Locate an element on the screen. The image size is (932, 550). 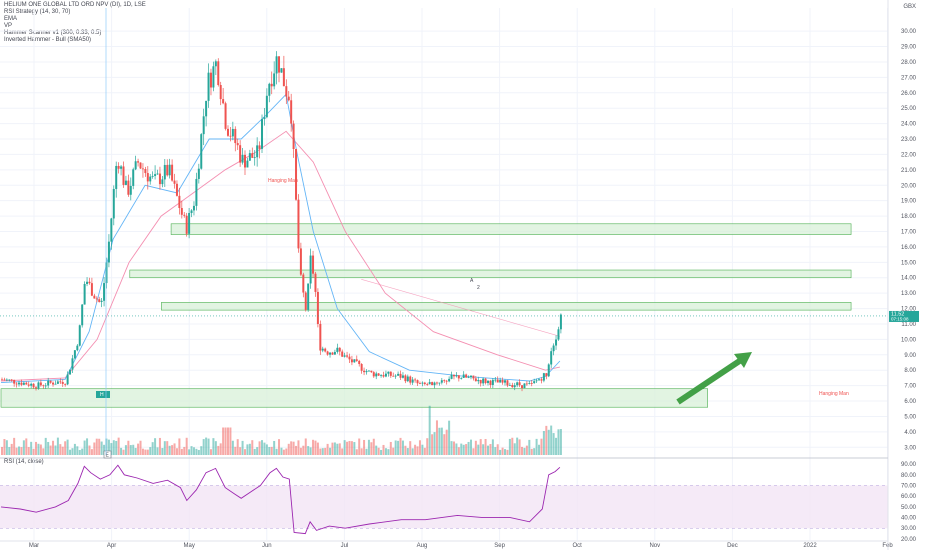
indicator-label: Inverted Hammer - Bull (SMA50) is located at coordinates (48, 40).